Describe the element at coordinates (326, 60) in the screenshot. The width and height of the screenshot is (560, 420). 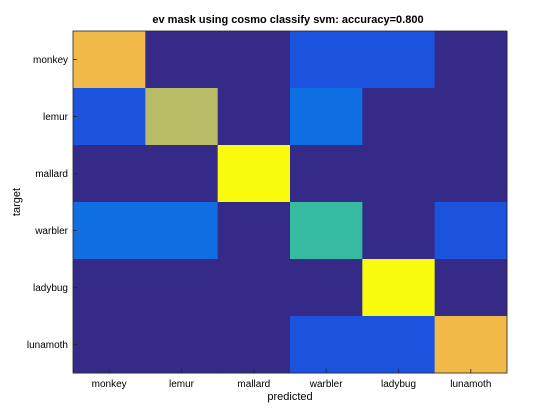
I see `heatmap-cell-monkey-warbler` at that location.